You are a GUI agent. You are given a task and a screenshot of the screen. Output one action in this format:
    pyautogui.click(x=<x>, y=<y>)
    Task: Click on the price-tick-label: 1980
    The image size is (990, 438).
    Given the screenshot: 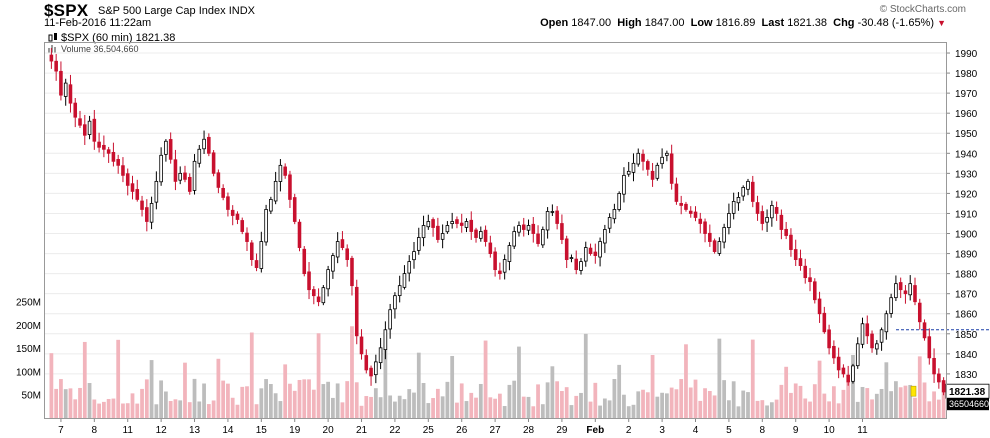 What is the action you would take?
    pyautogui.click(x=966, y=74)
    